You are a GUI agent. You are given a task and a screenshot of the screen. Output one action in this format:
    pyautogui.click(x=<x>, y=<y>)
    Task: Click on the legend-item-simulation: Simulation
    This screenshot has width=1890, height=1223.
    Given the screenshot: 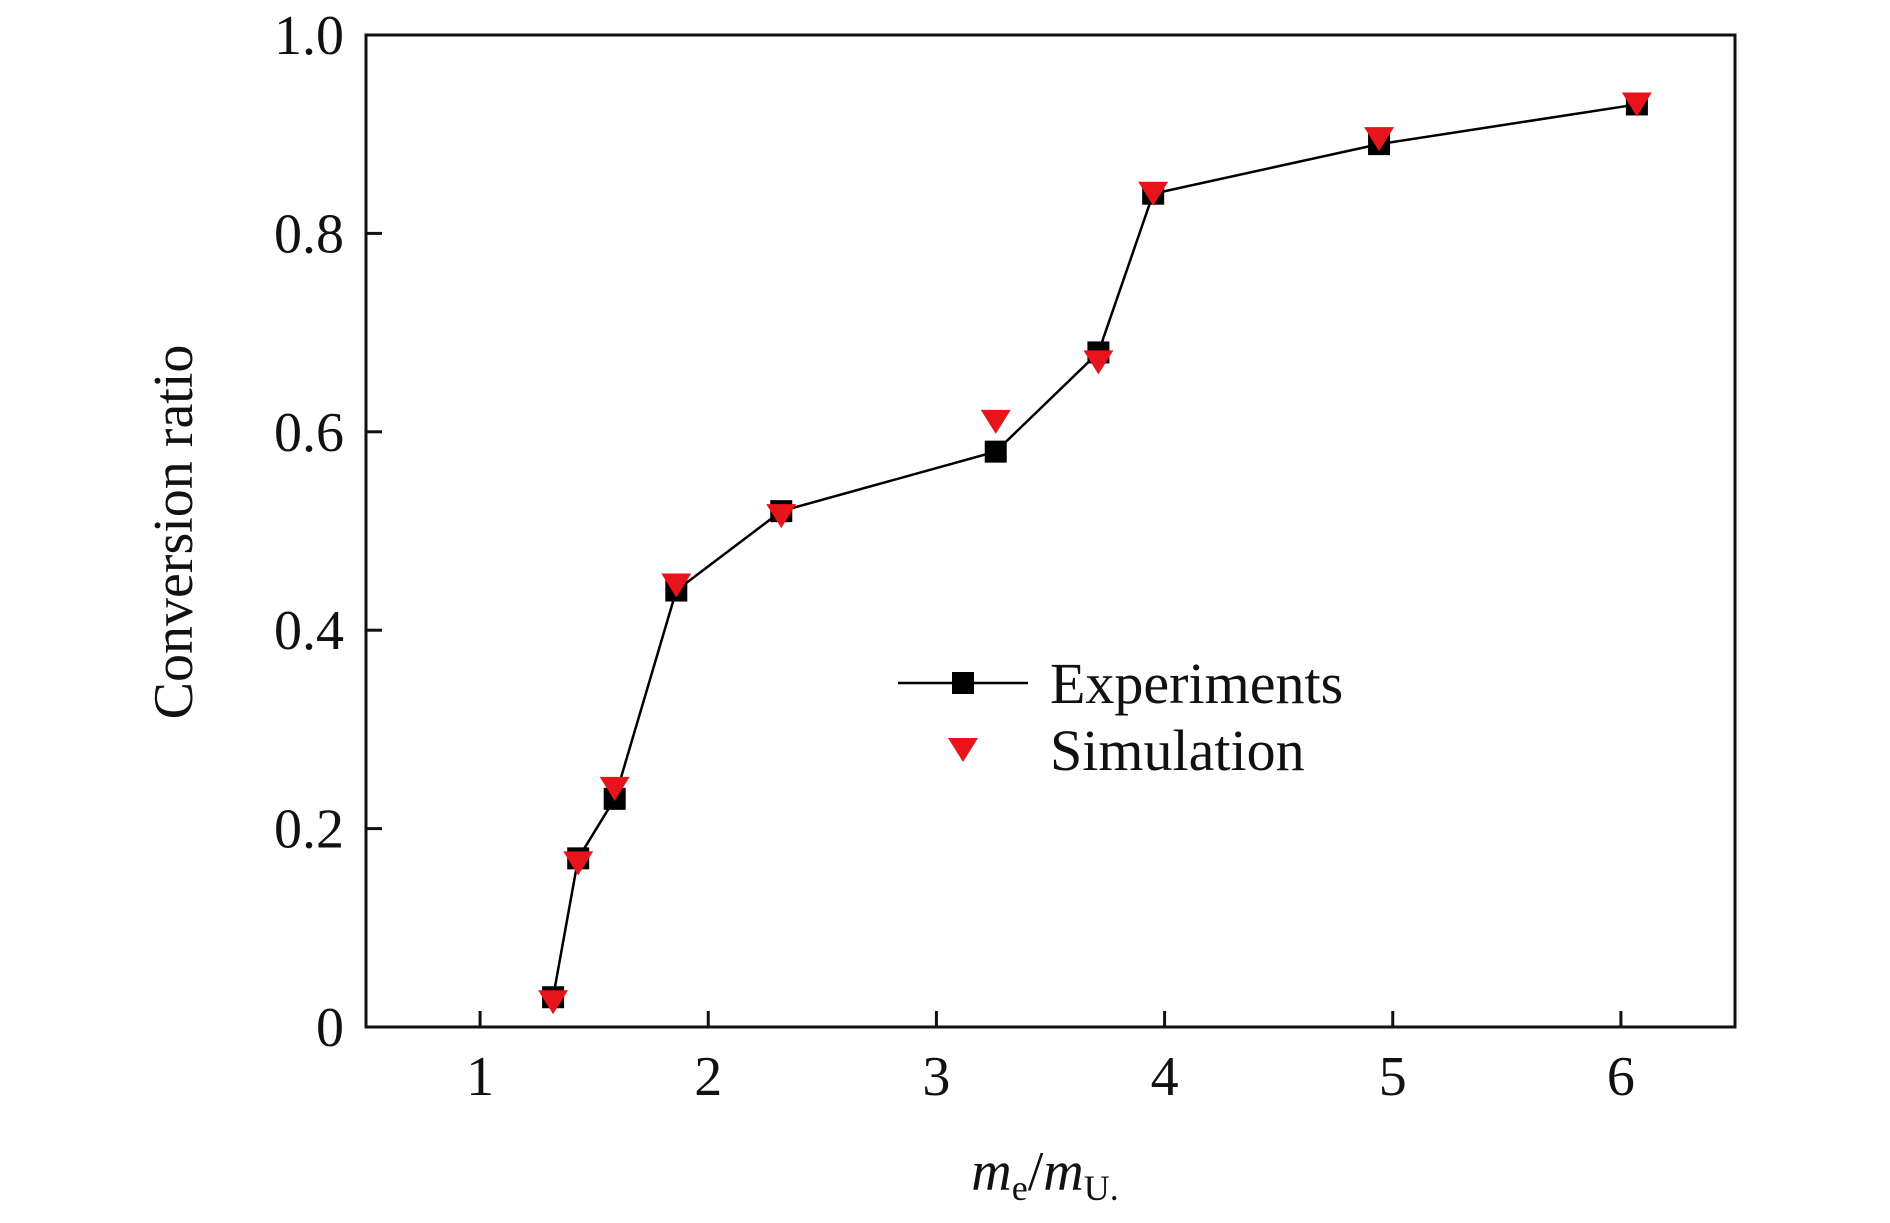 What is the action you would take?
    pyautogui.click(x=1126, y=750)
    